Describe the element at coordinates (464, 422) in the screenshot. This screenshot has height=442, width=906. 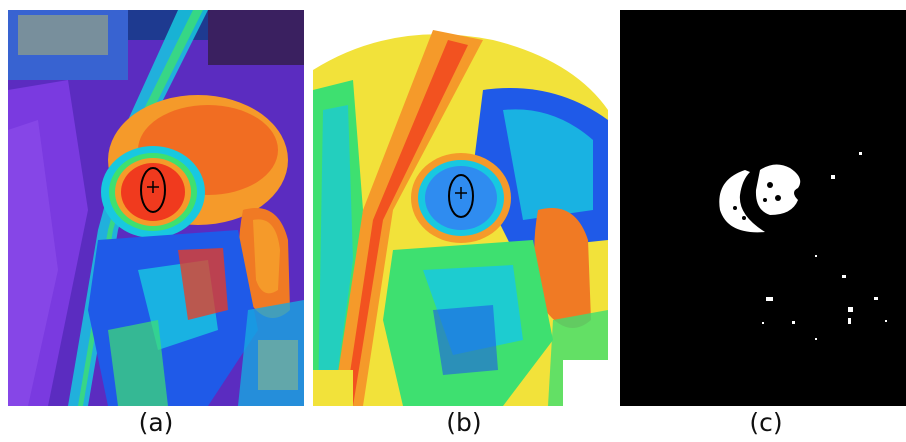
I see `caption-b: (b)` at that location.